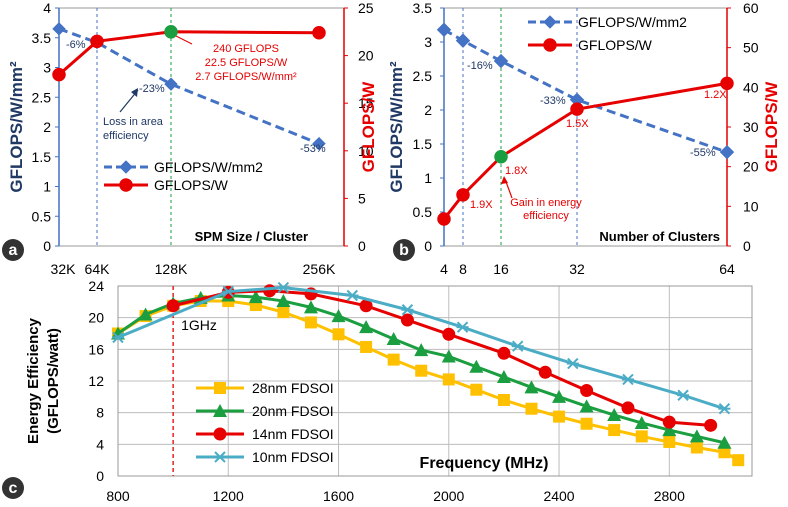 This screenshot has height=507, width=788. I want to click on panel-b-left-tick: 3.5, so click(423, 8).